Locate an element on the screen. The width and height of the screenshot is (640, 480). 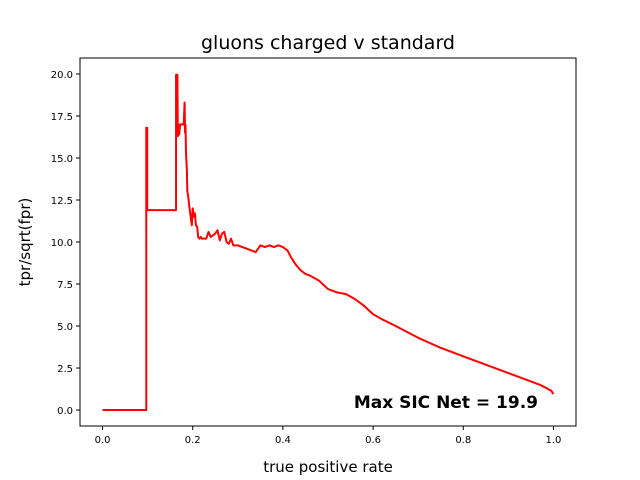
x-tick-label: 0.8 is located at coordinates (463, 440).